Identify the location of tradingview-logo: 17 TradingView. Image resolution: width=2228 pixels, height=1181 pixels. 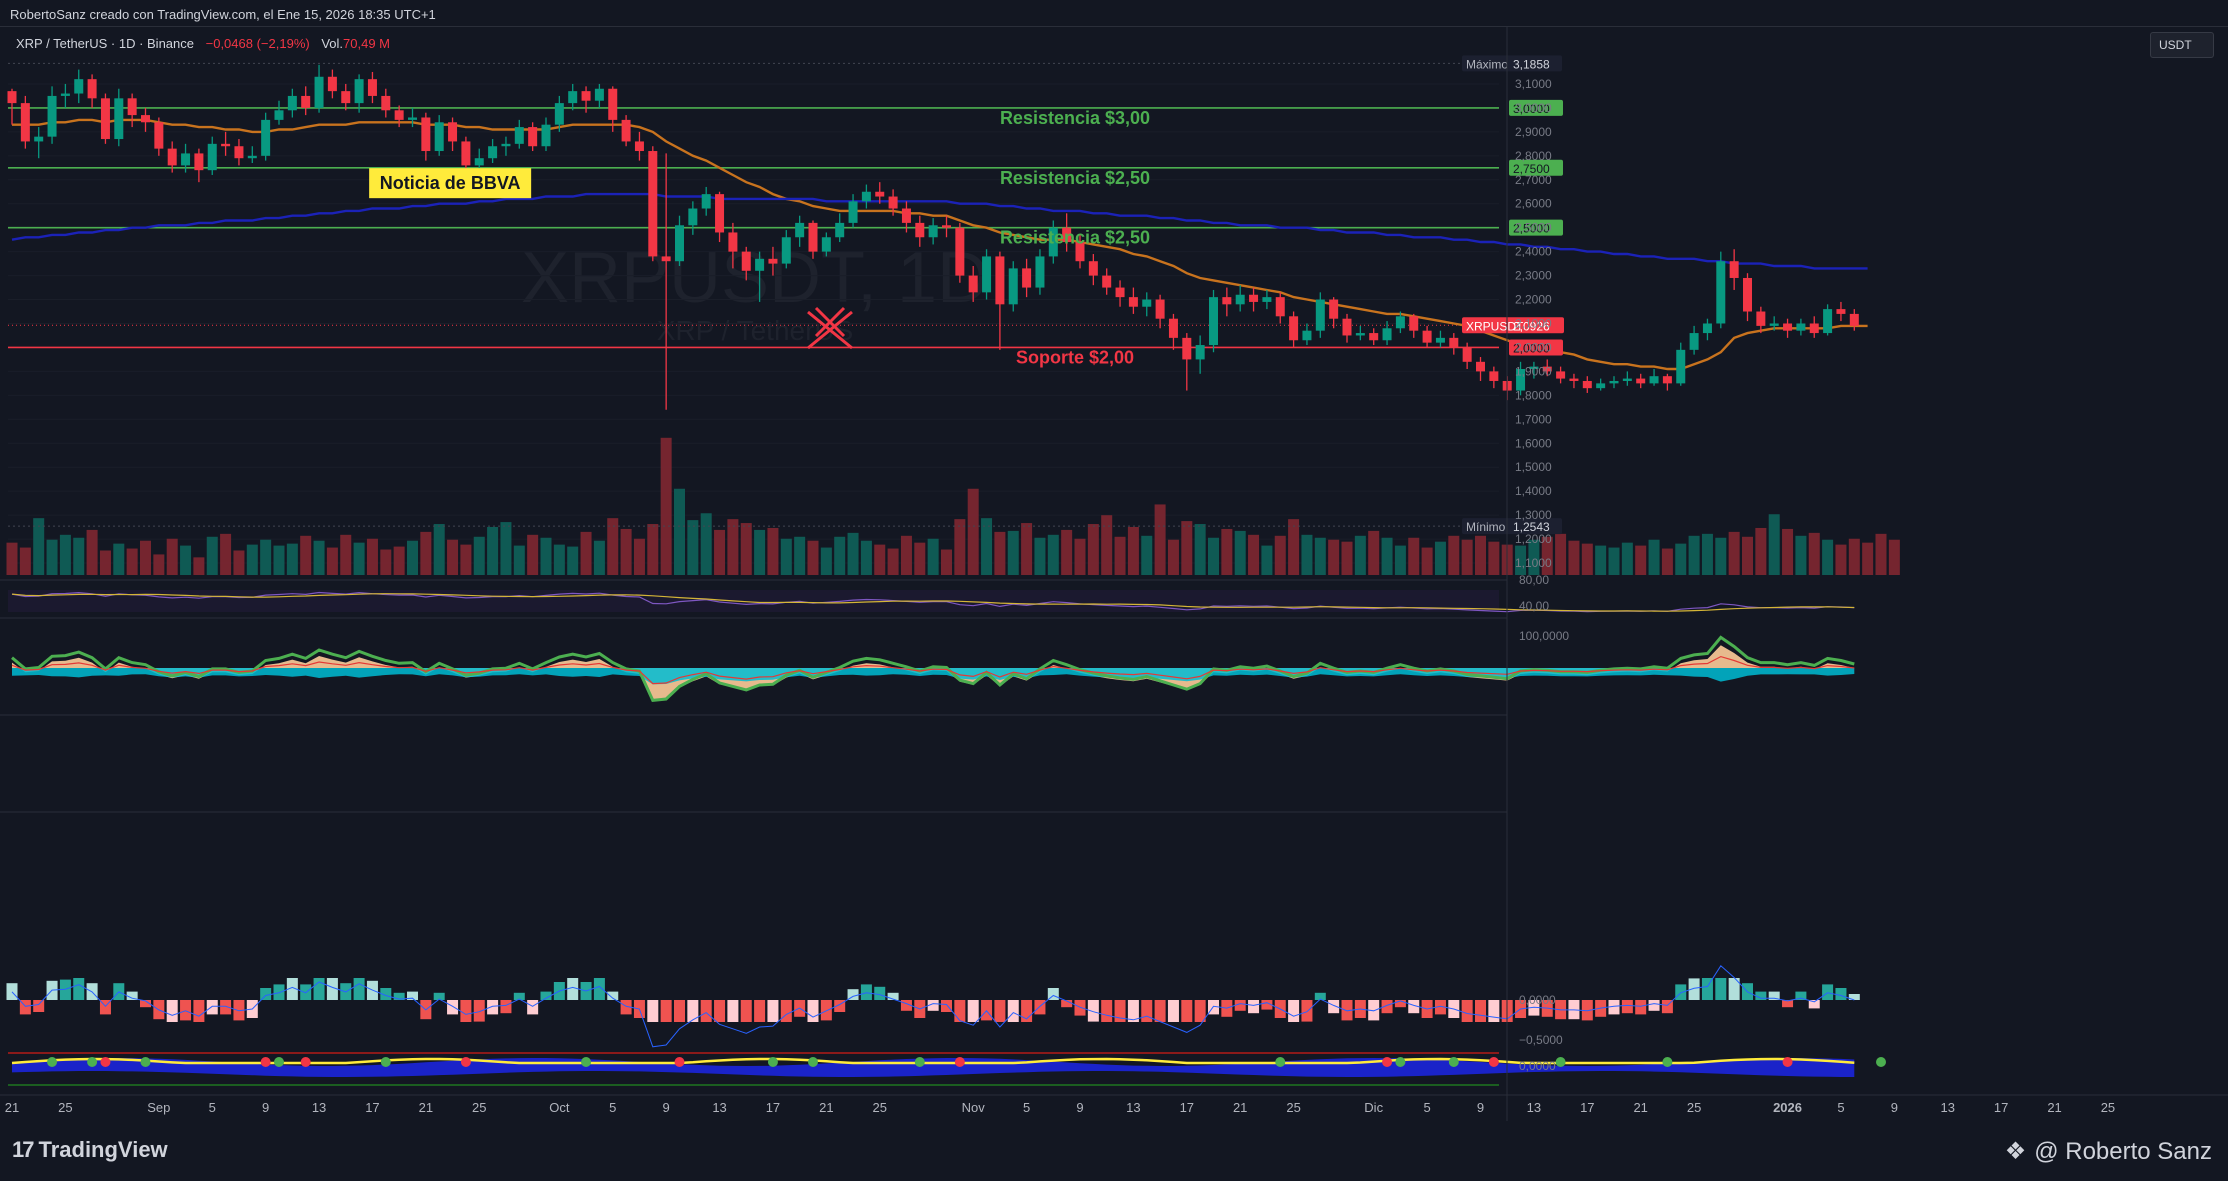
(90, 1150).